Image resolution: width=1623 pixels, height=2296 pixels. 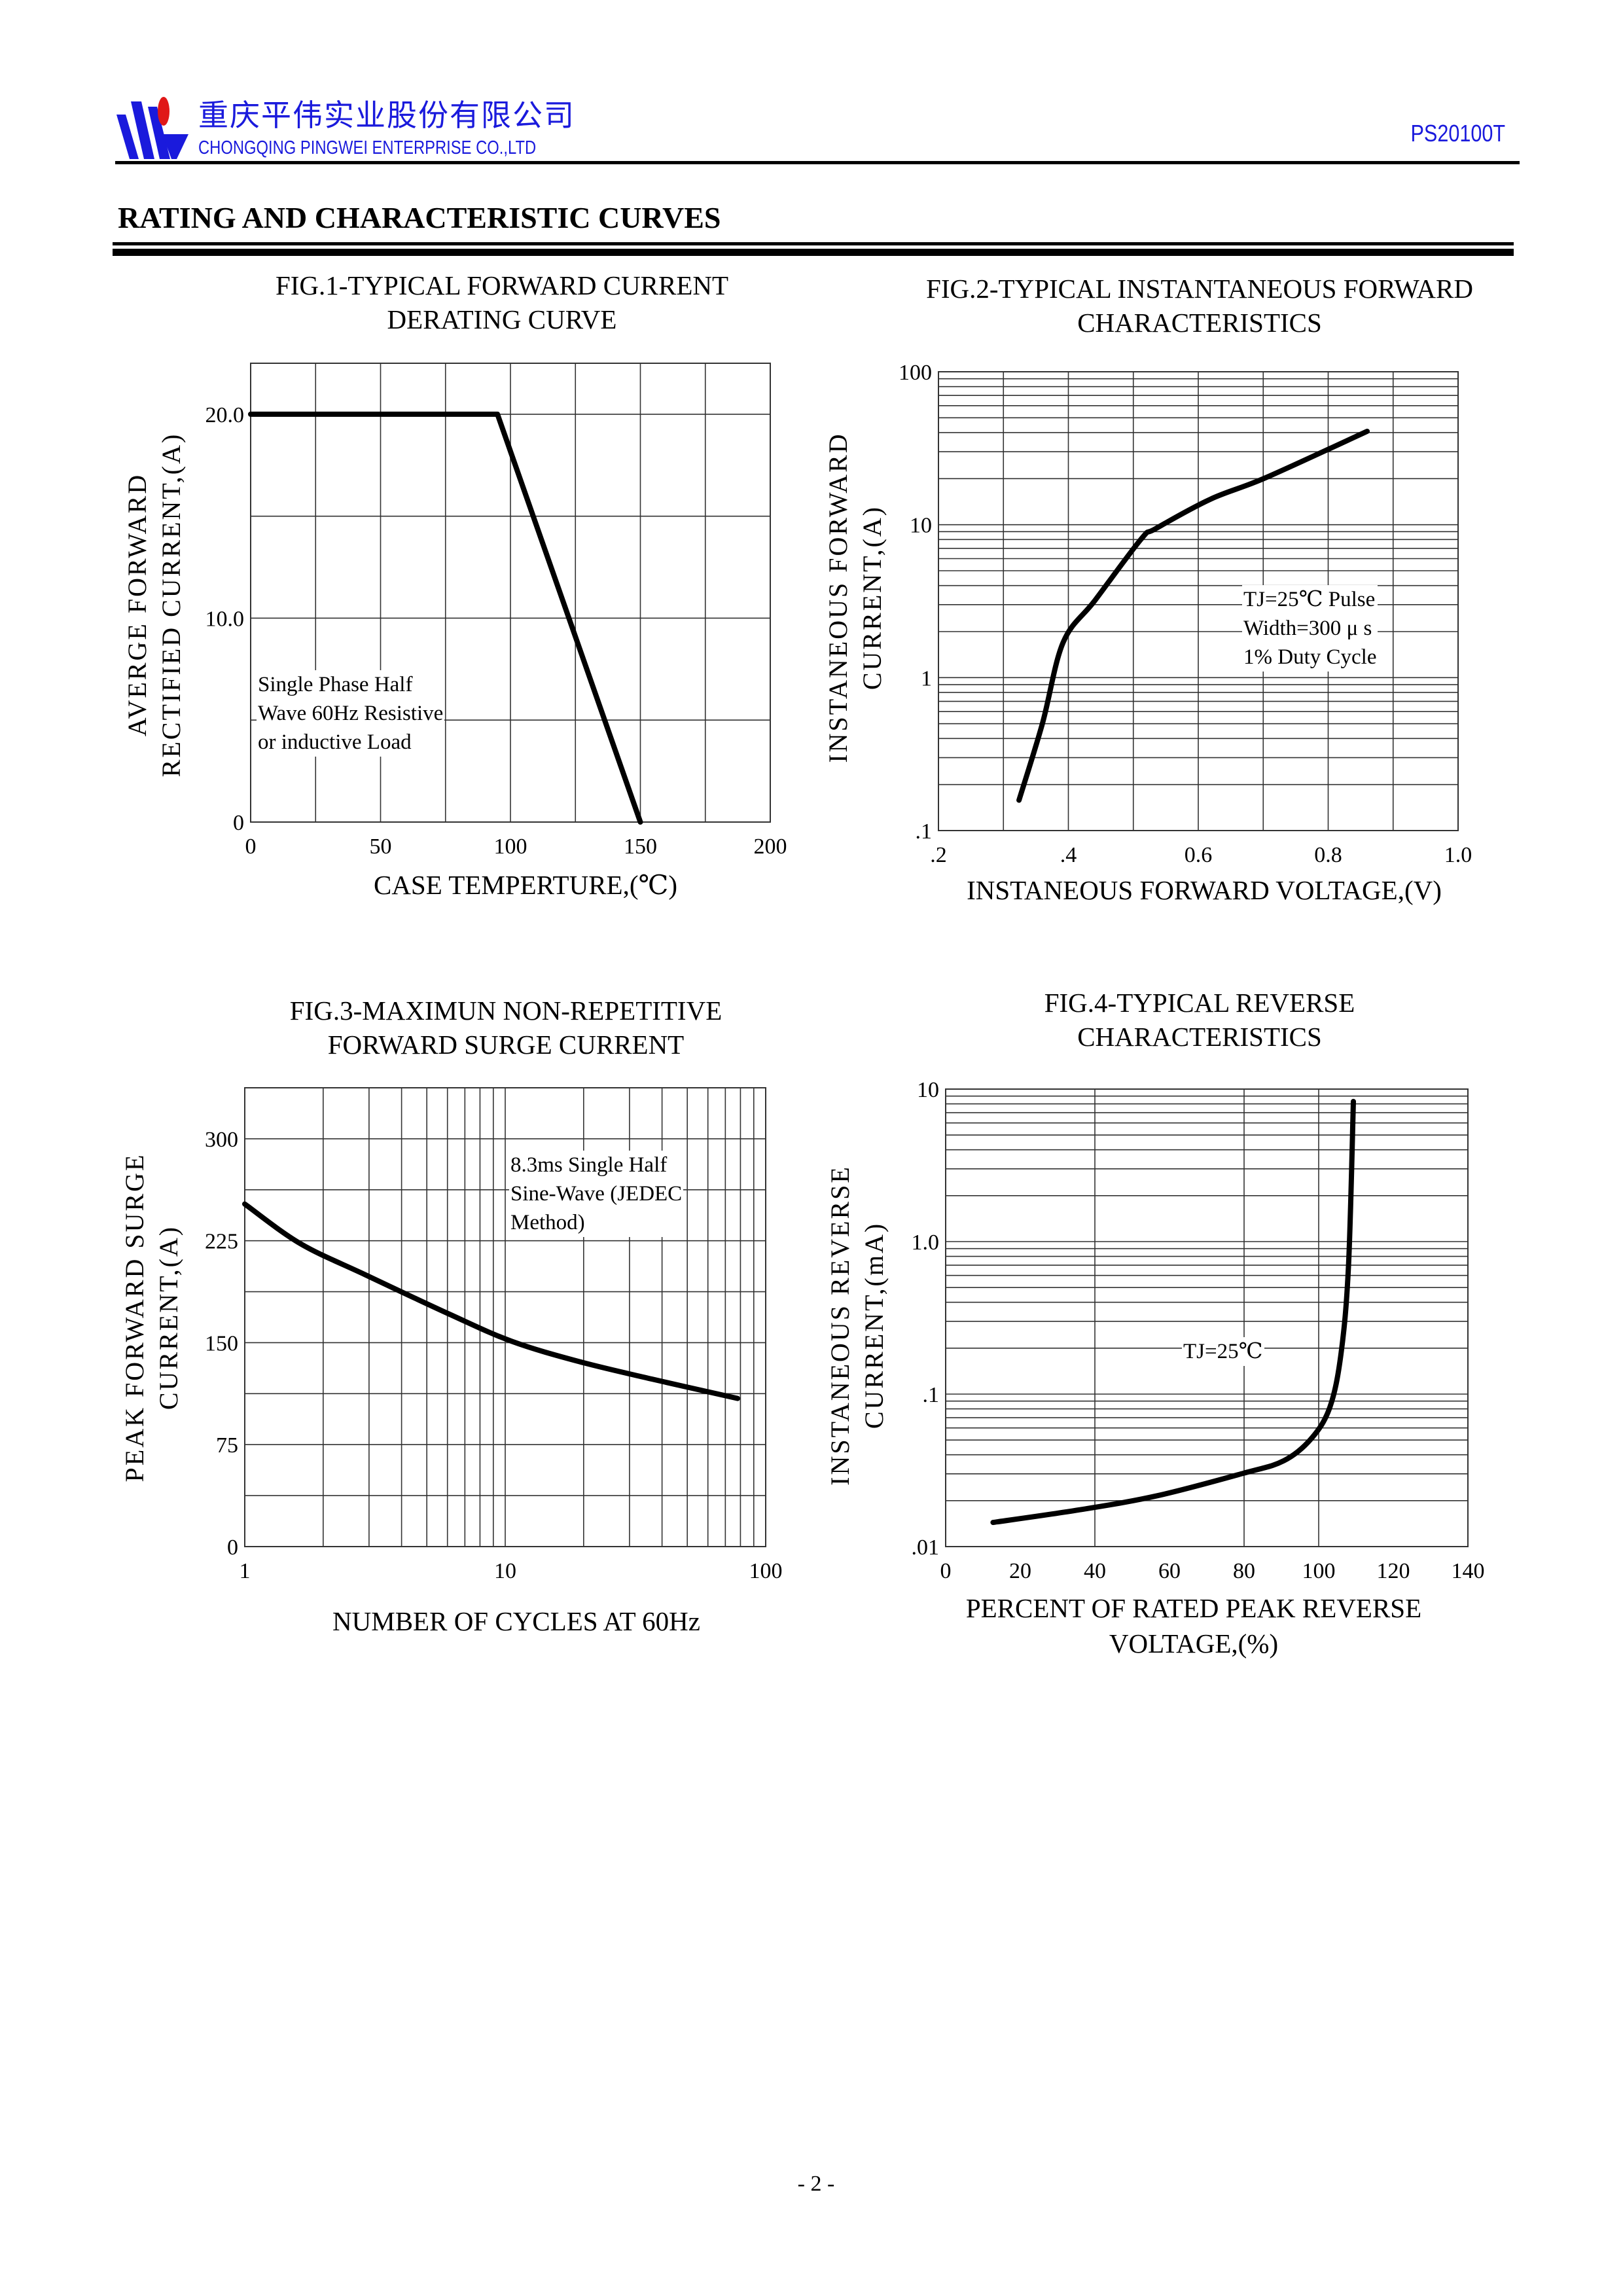 I want to click on fig2-x-tick-label: 1.0, so click(x=1458, y=855).